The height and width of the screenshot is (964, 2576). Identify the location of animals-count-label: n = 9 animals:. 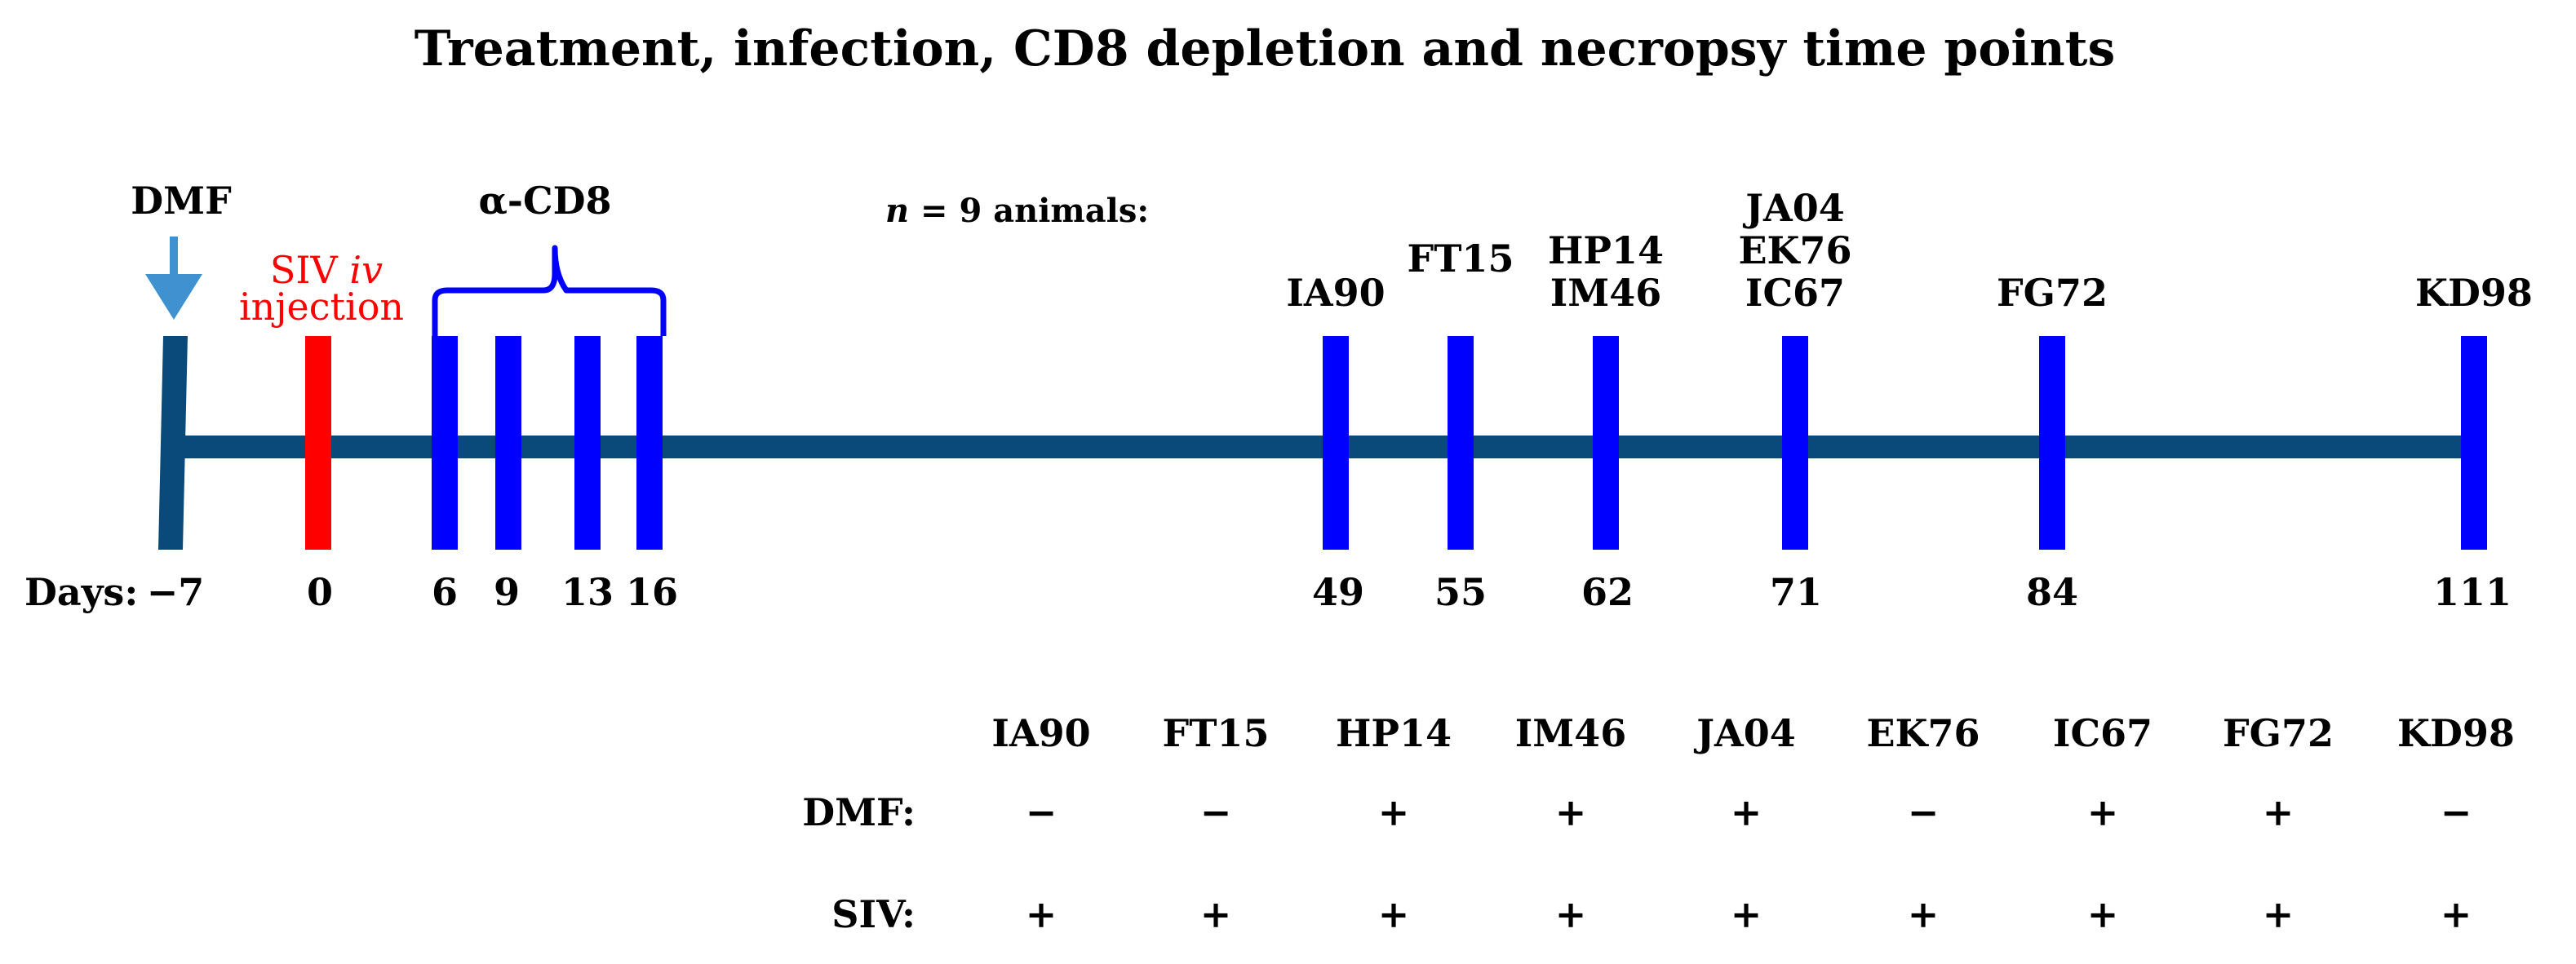
(1017, 211).